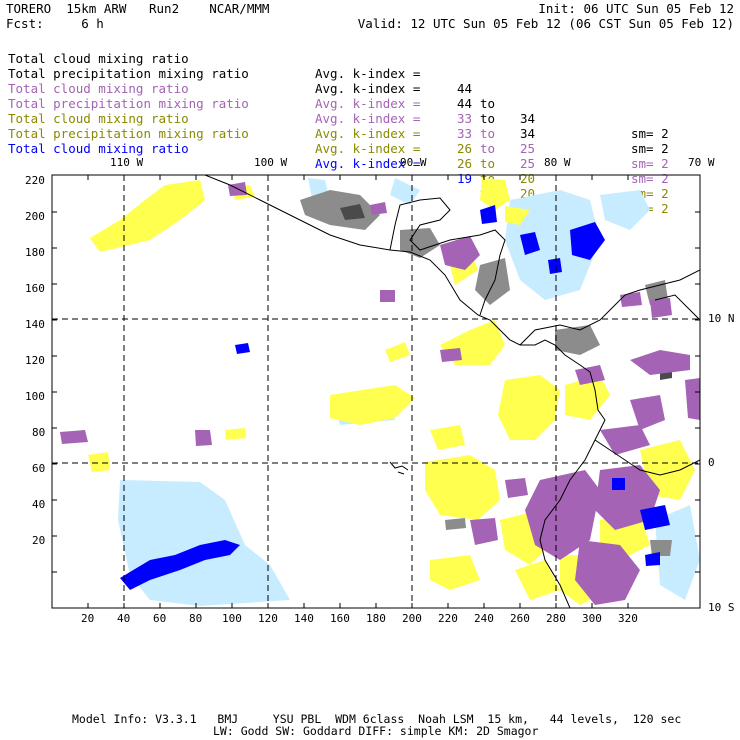  I want to click on x-tick-label: 160, so click(340, 618).